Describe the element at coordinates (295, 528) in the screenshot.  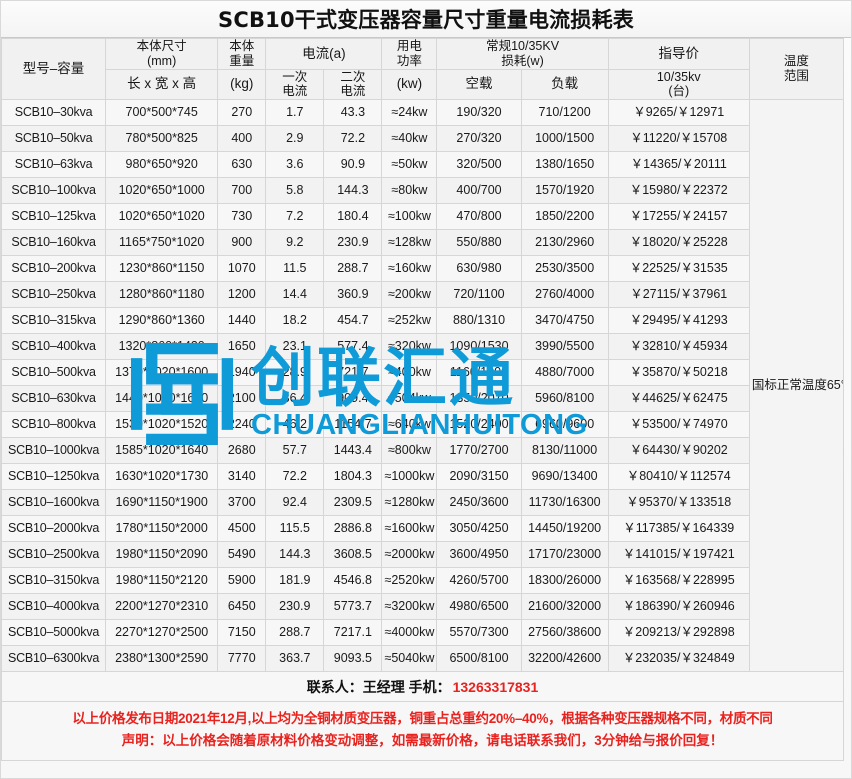
I see `primary-current-cell: 115.5` at that location.